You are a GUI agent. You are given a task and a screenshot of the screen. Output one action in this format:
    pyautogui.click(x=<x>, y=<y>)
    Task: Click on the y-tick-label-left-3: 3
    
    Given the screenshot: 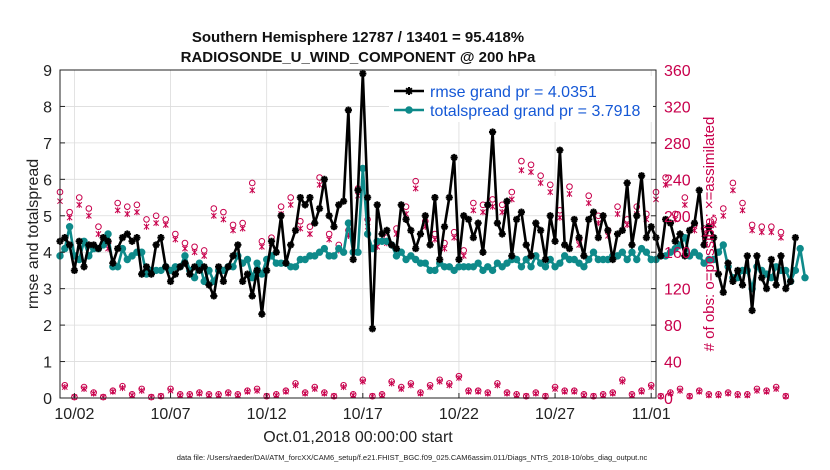 What is the action you would take?
    pyautogui.click(x=47, y=290)
    